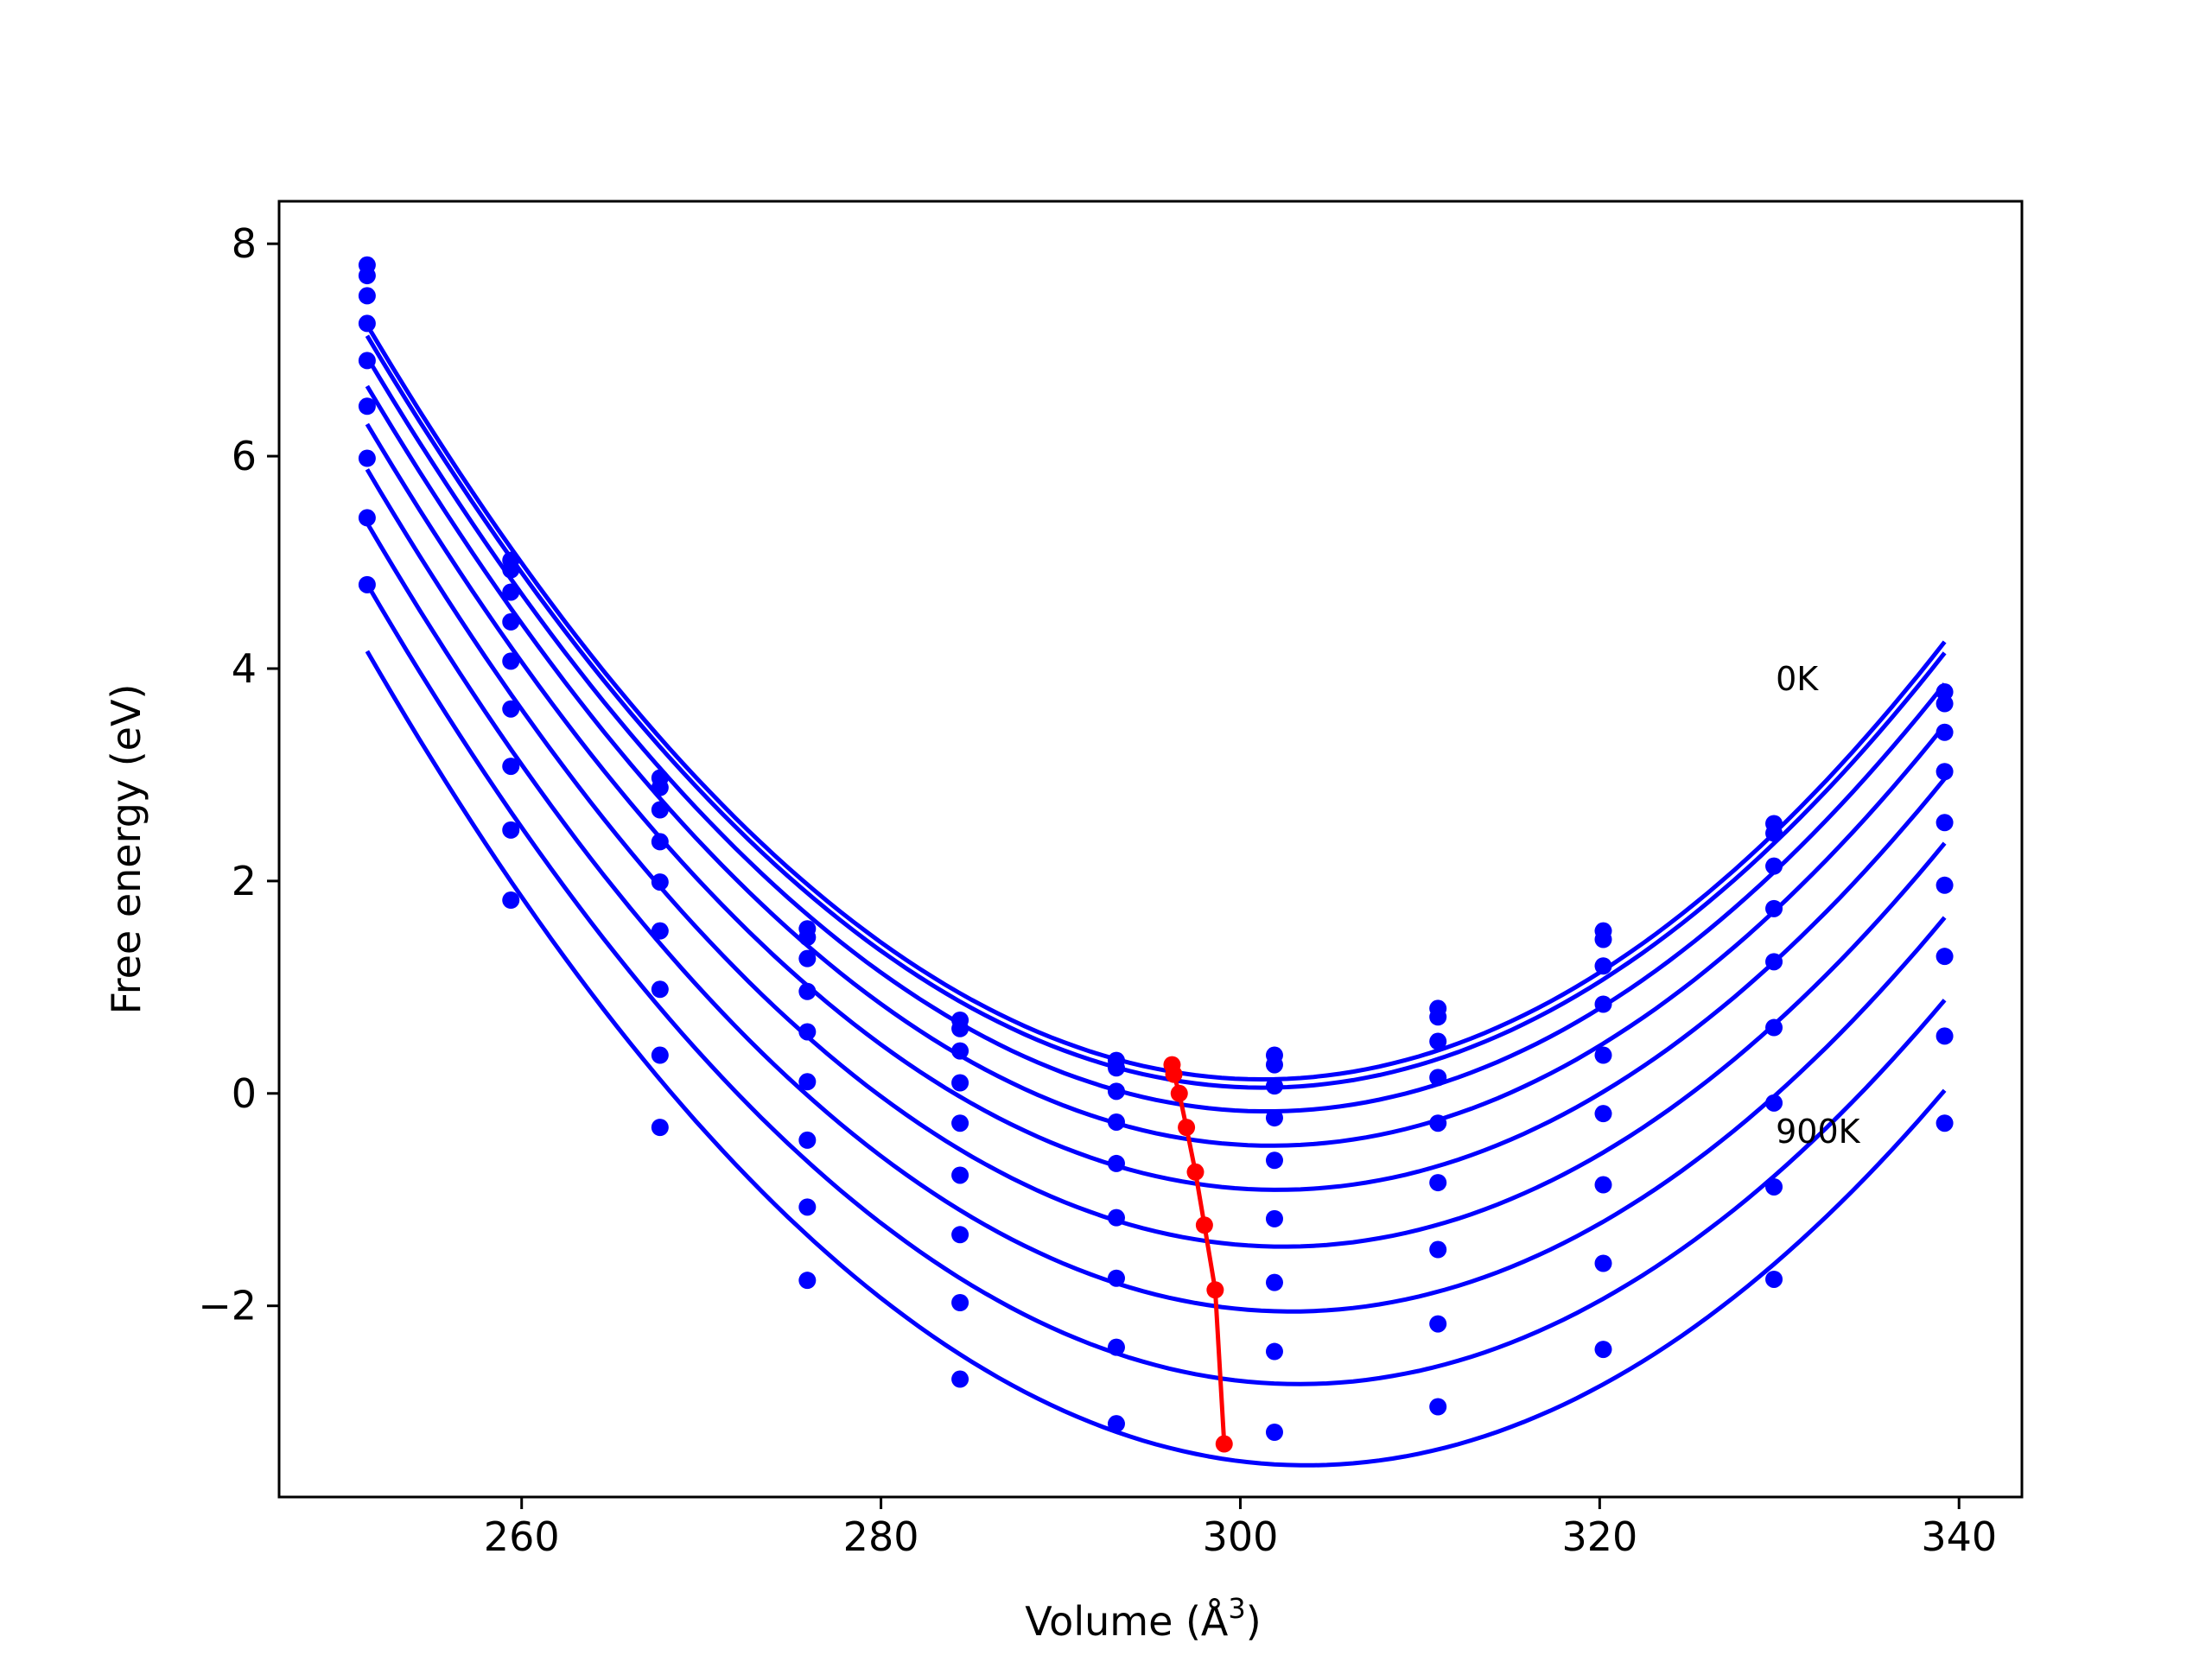  I want to click on annotation-label: 900K, so click(1819, 1132).